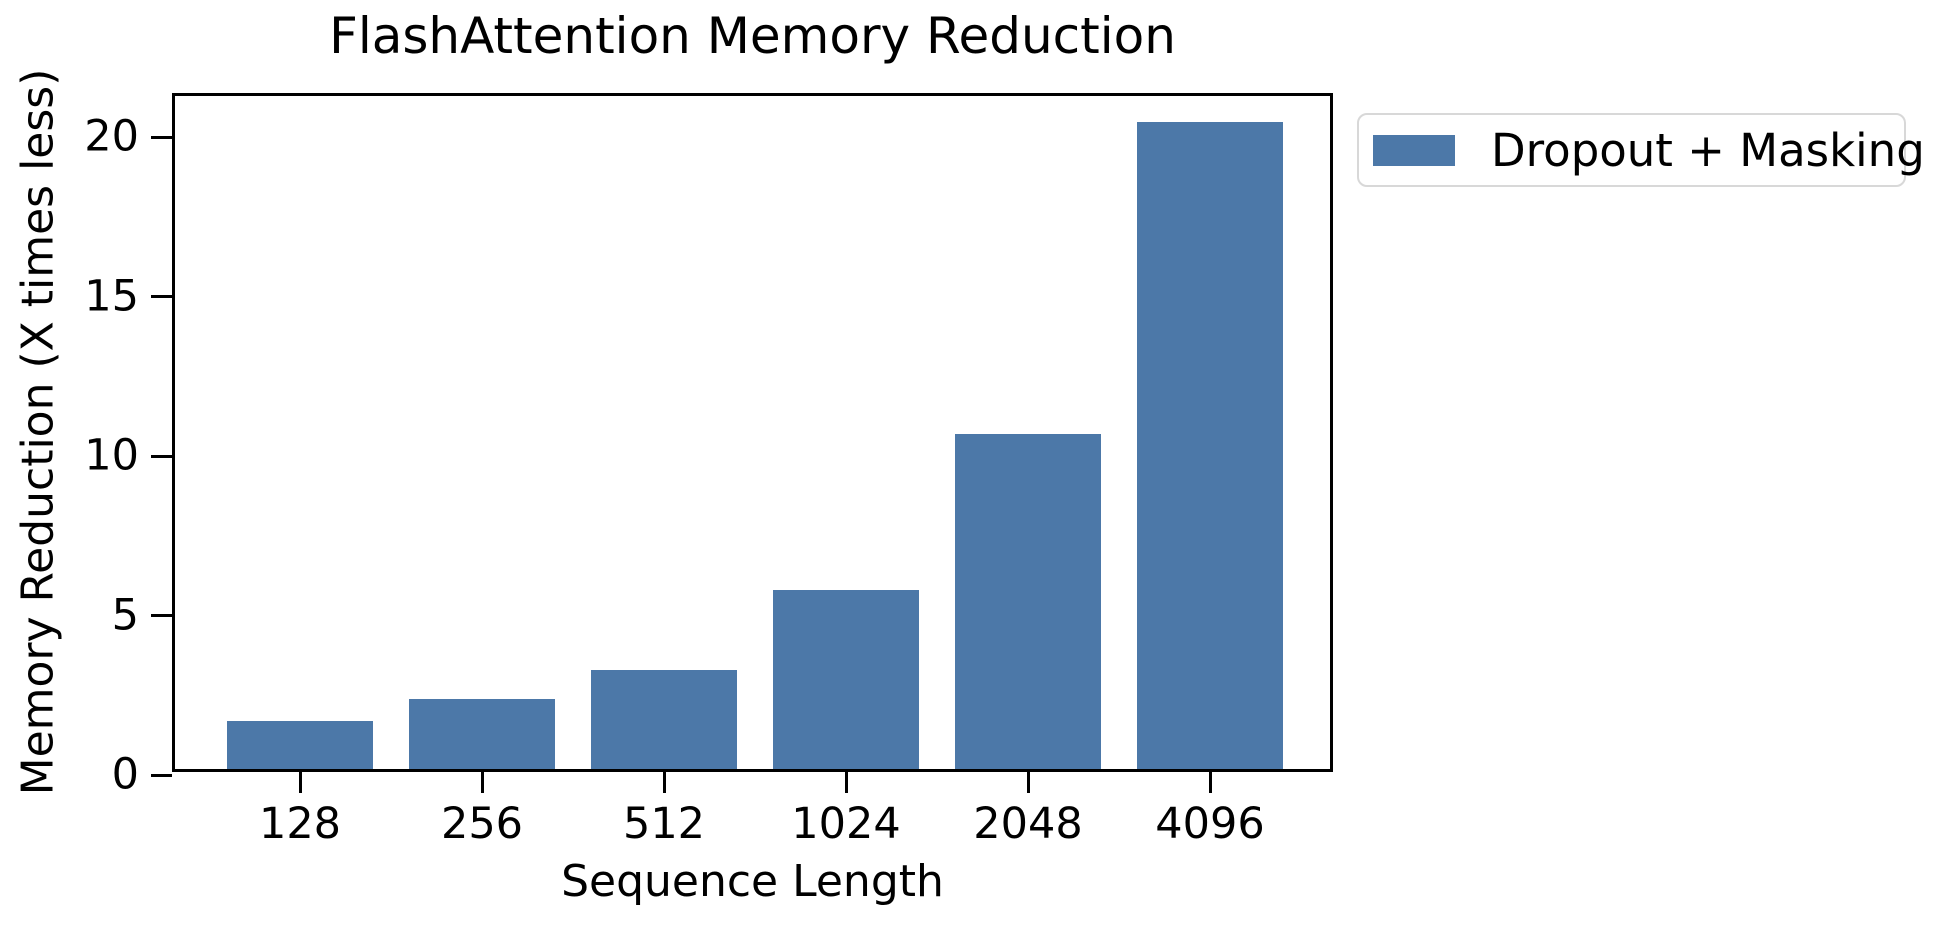 This screenshot has width=1935, height=932. What do you see at coordinates (300, 824) in the screenshot?
I see `x-tick-label: 128` at bounding box center [300, 824].